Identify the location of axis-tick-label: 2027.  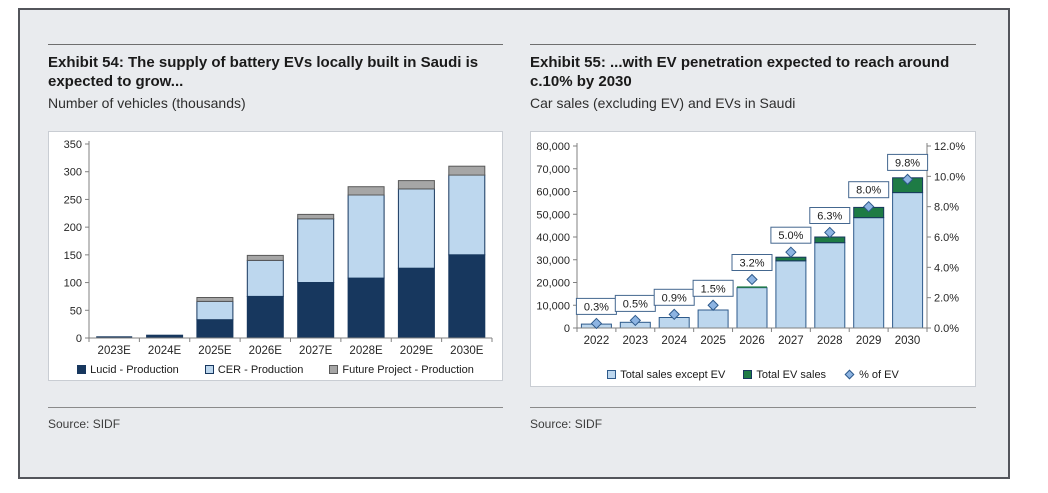
(791, 341).